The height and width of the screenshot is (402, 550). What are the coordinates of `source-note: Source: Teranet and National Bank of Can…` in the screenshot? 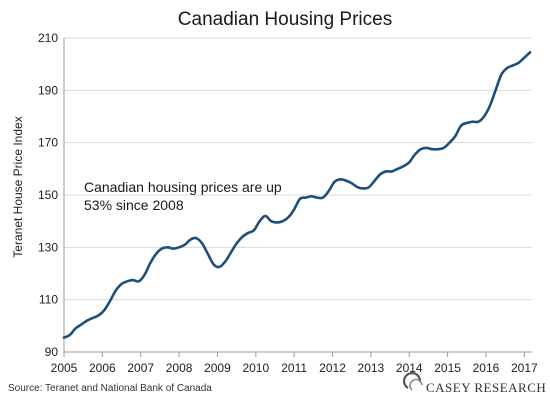 It's located at (110, 388).